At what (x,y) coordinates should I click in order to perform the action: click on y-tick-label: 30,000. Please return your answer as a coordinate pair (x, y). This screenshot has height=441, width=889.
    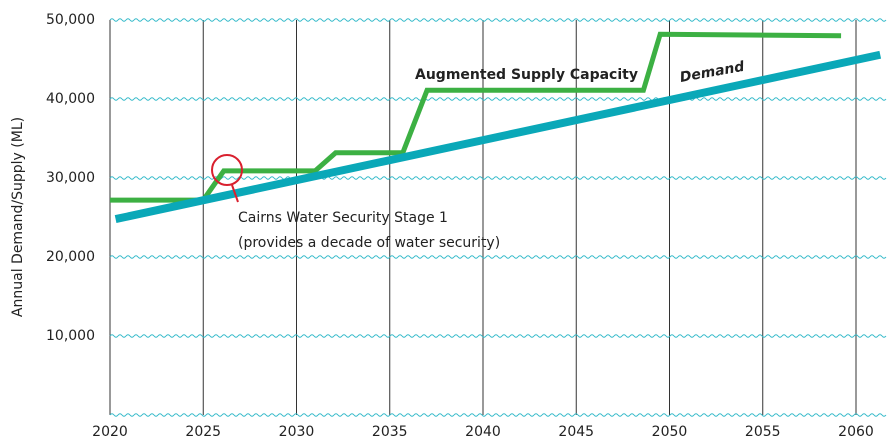
    Looking at the image, I should click on (70, 178).